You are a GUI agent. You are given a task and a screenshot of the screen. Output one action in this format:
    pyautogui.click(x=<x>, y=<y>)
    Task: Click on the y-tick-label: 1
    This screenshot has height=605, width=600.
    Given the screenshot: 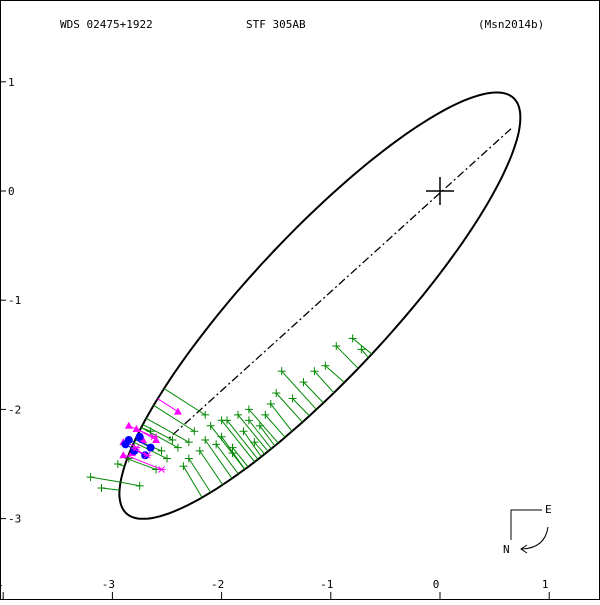 What is the action you would take?
    pyautogui.click(x=11, y=82)
    